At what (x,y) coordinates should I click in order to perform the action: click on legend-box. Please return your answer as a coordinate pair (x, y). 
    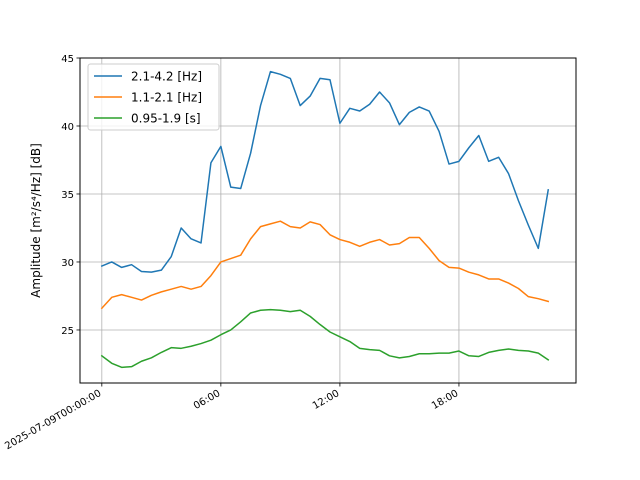
    Looking at the image, I should click on (153, 97).